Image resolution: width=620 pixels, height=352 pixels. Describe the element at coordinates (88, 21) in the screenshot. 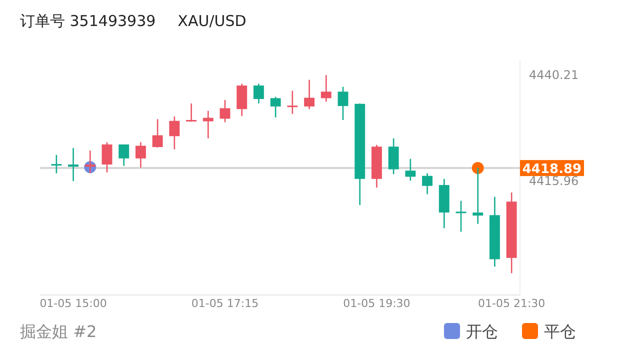

I see `chart-title: 订单号 351493939` at that location.